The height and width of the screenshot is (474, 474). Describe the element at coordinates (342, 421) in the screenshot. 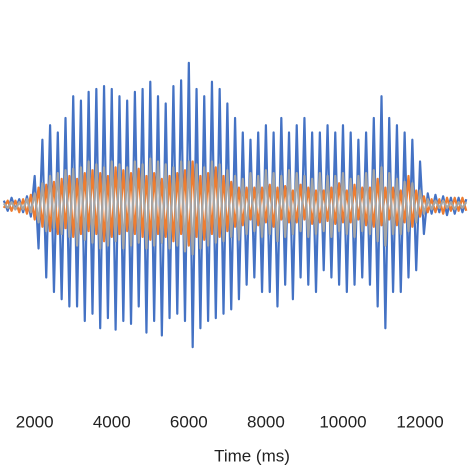

I see `x-tick-label: 10000` at that location.